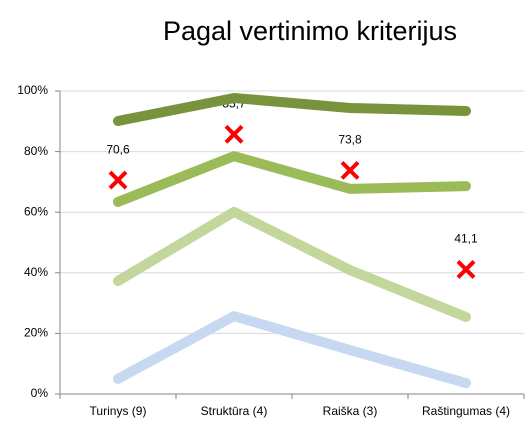  What do you see at coordinates (350, 140) in the screenshot?
I see `data-label: 73,8` at bounding box center [350, 140].